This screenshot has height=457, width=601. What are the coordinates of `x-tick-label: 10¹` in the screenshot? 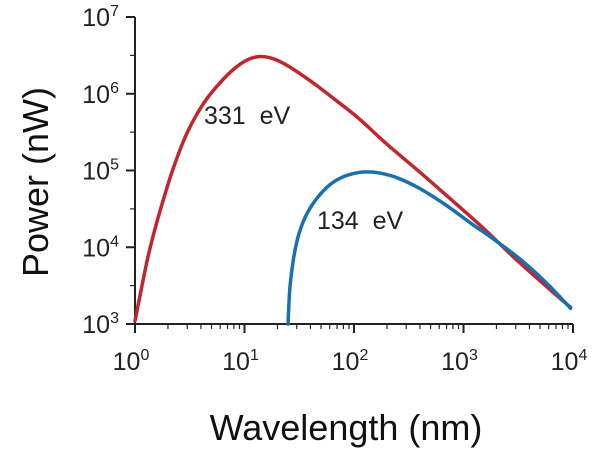 It's located at (240, 361).